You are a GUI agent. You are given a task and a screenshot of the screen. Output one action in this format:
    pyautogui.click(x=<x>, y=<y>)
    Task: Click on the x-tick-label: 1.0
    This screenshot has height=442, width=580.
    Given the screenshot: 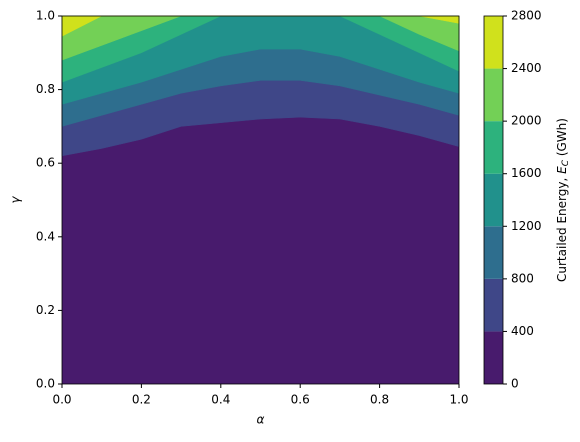 What is the action you would take?
    pyautogui.click(x=458, y=400)
    